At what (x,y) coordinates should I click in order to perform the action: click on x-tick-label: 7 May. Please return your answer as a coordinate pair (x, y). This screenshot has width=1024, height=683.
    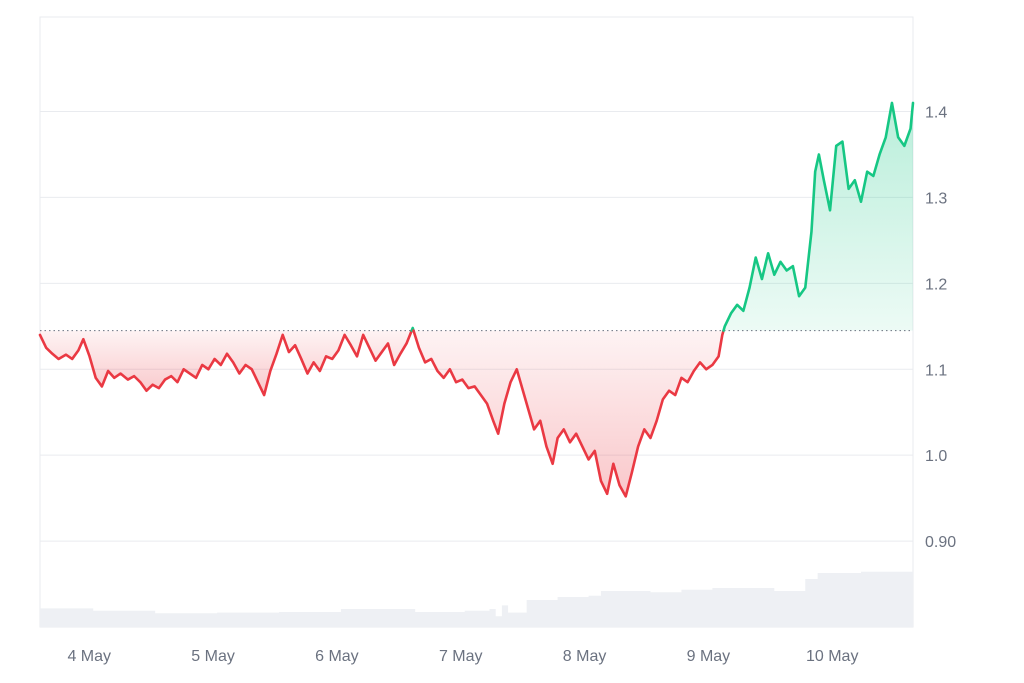
    Looking at the image, I should click on (461, 656).